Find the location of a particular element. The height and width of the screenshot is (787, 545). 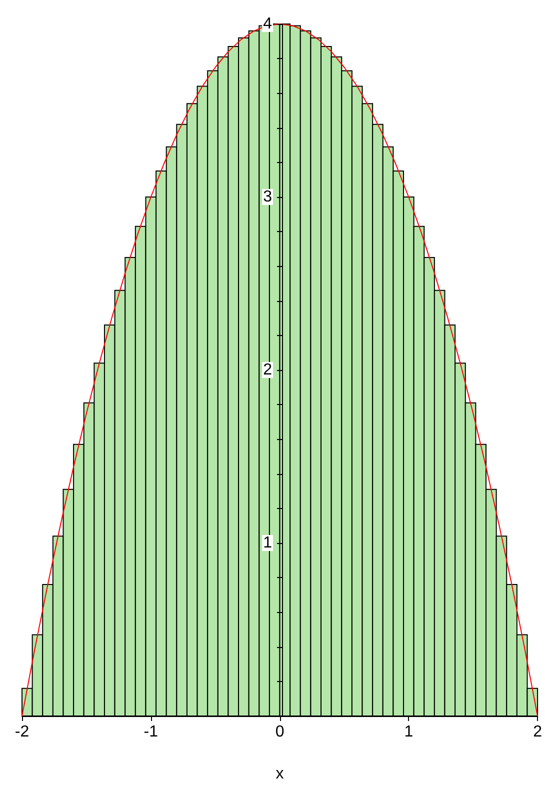

x-tick-label: 2 is located at coordinates (537, 732).